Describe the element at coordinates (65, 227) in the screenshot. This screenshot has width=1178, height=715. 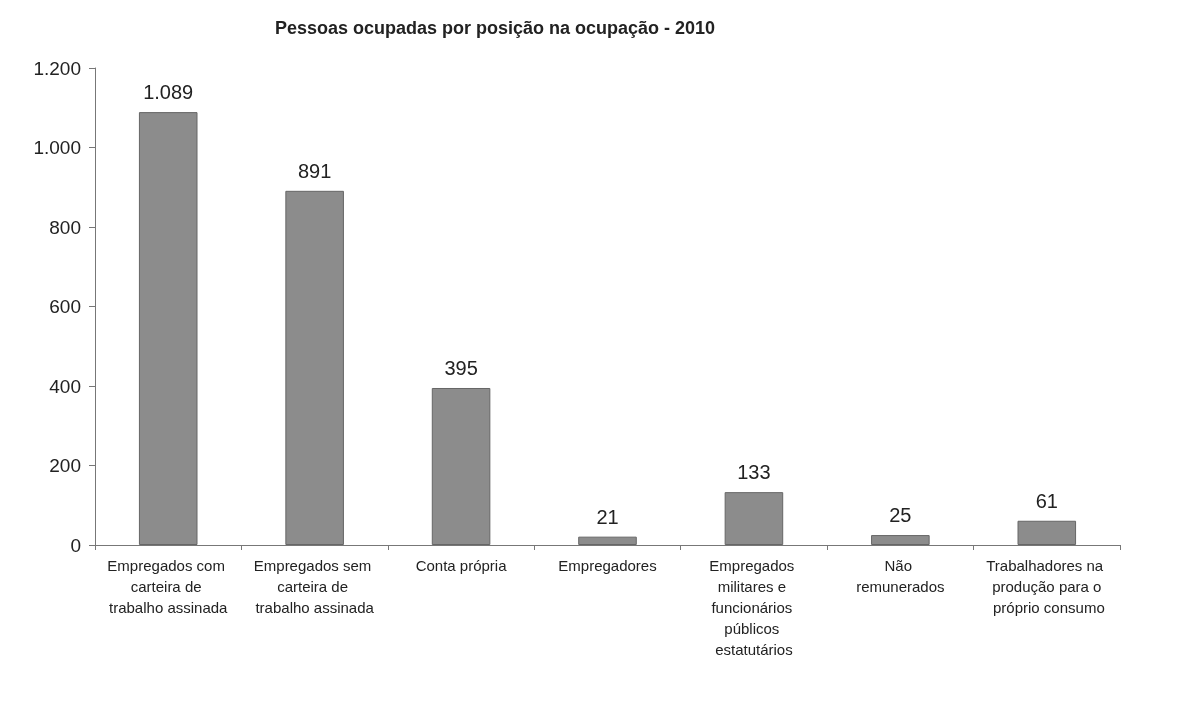
I see `y-tick-label: 800` at that location.